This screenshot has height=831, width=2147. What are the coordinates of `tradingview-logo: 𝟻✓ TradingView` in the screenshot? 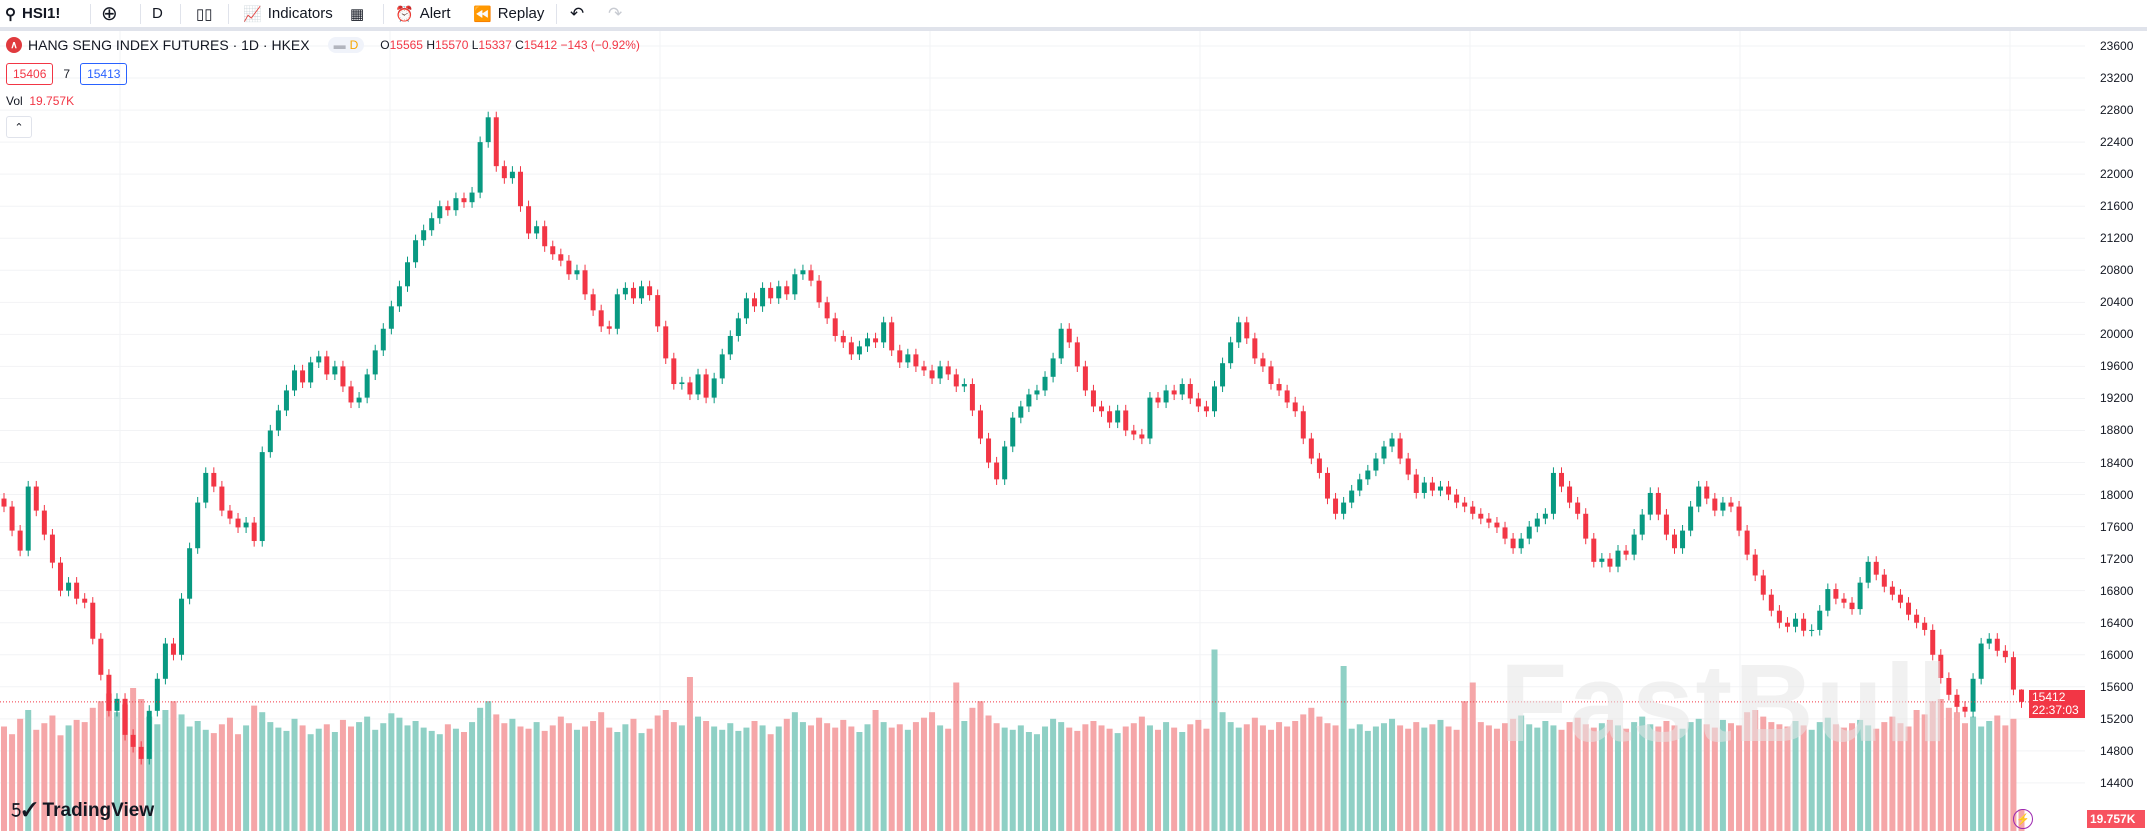 It's located at (82, 810).